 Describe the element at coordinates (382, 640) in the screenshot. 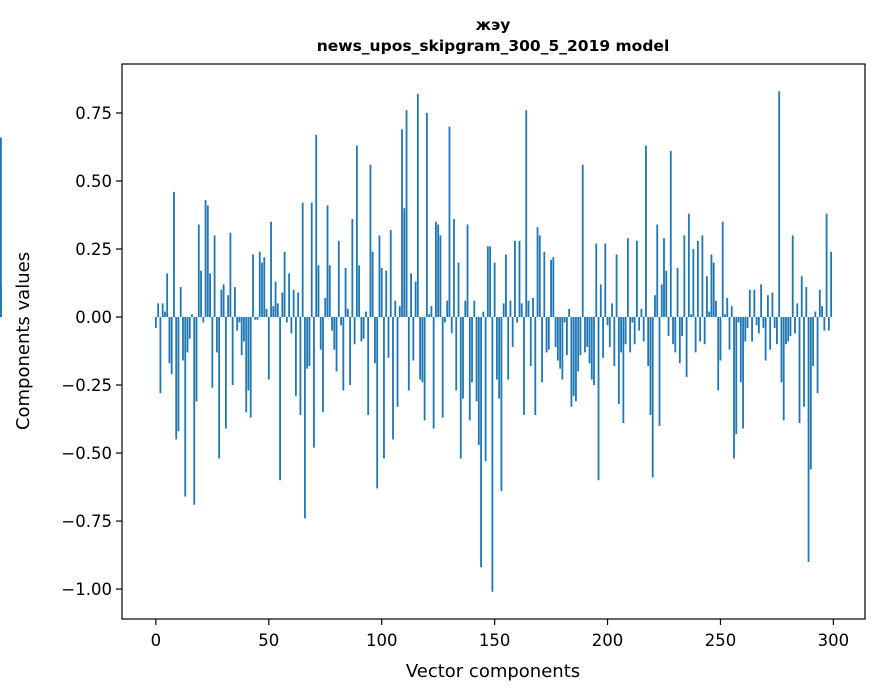

I see `x-tick-label: 100` at that location.